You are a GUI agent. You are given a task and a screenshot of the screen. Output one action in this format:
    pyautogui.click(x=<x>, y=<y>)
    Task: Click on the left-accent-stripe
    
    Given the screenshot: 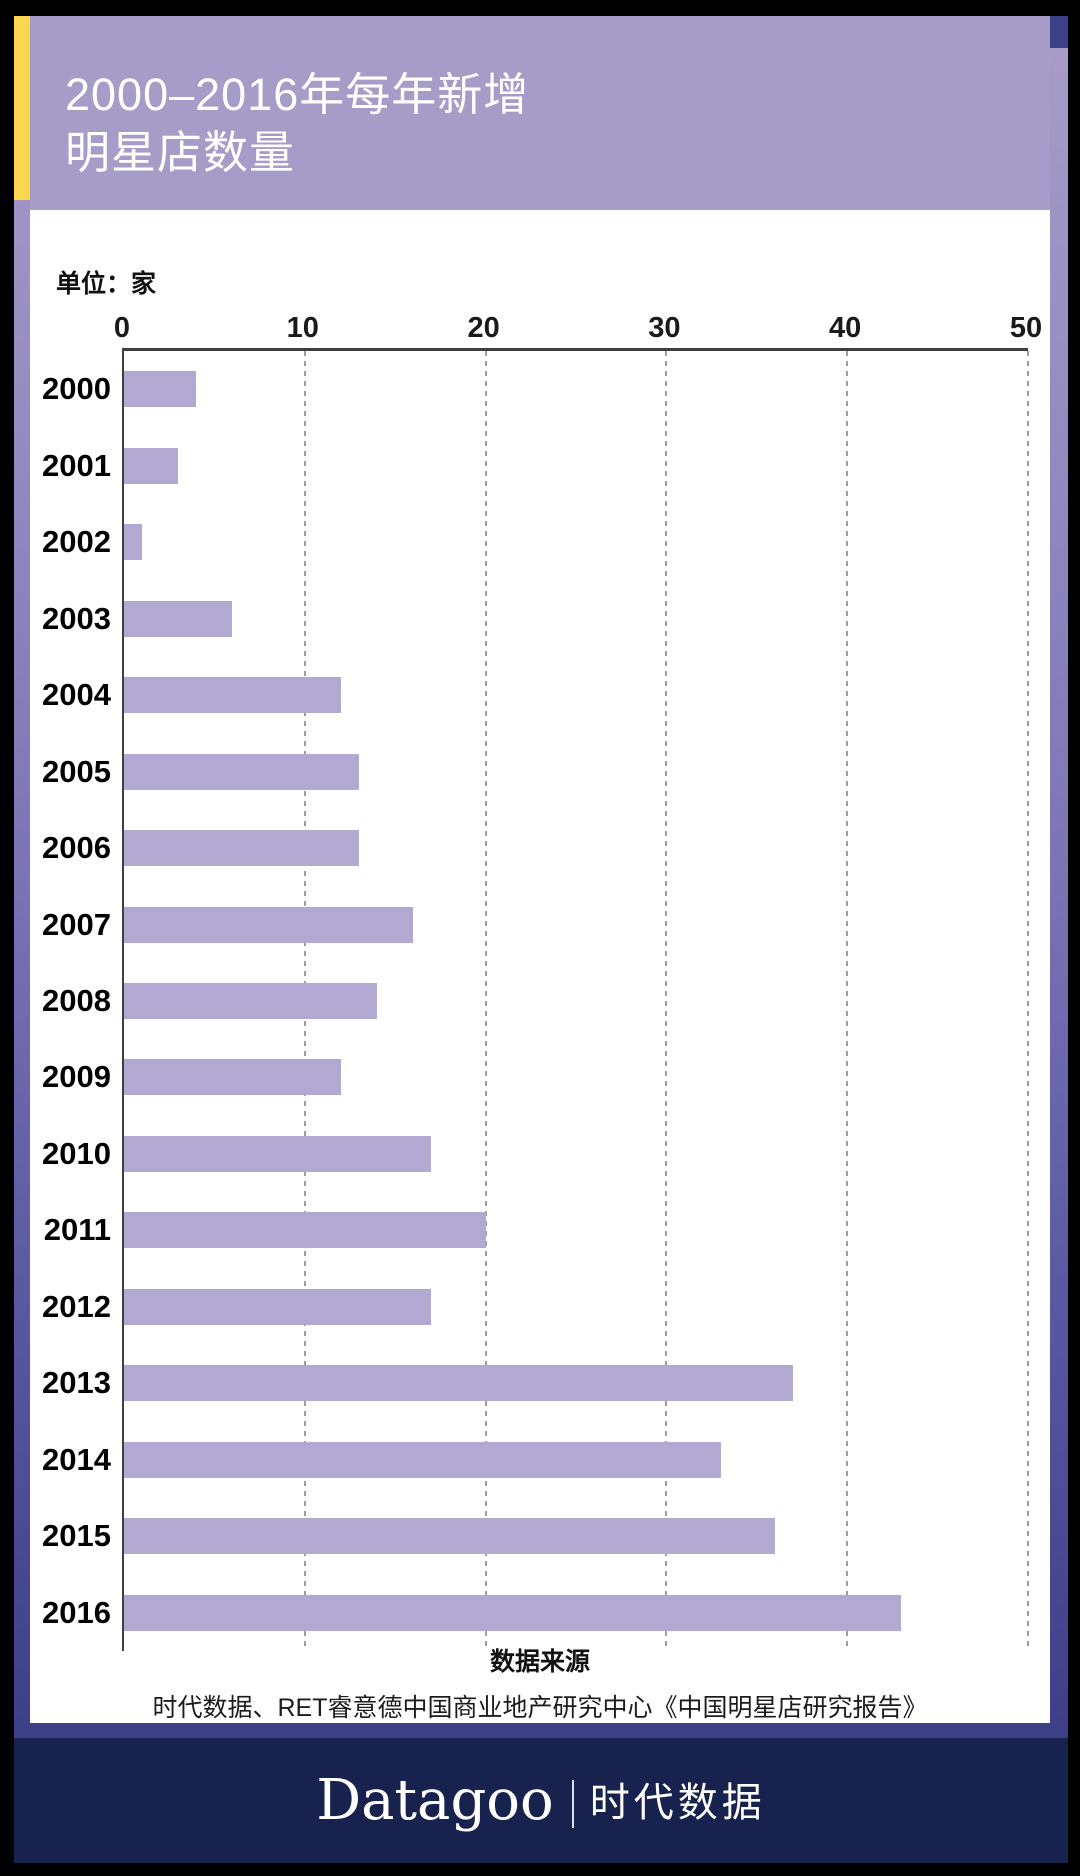 What is the action you would take?
    pyautogui.click(x=22, y=869)
    